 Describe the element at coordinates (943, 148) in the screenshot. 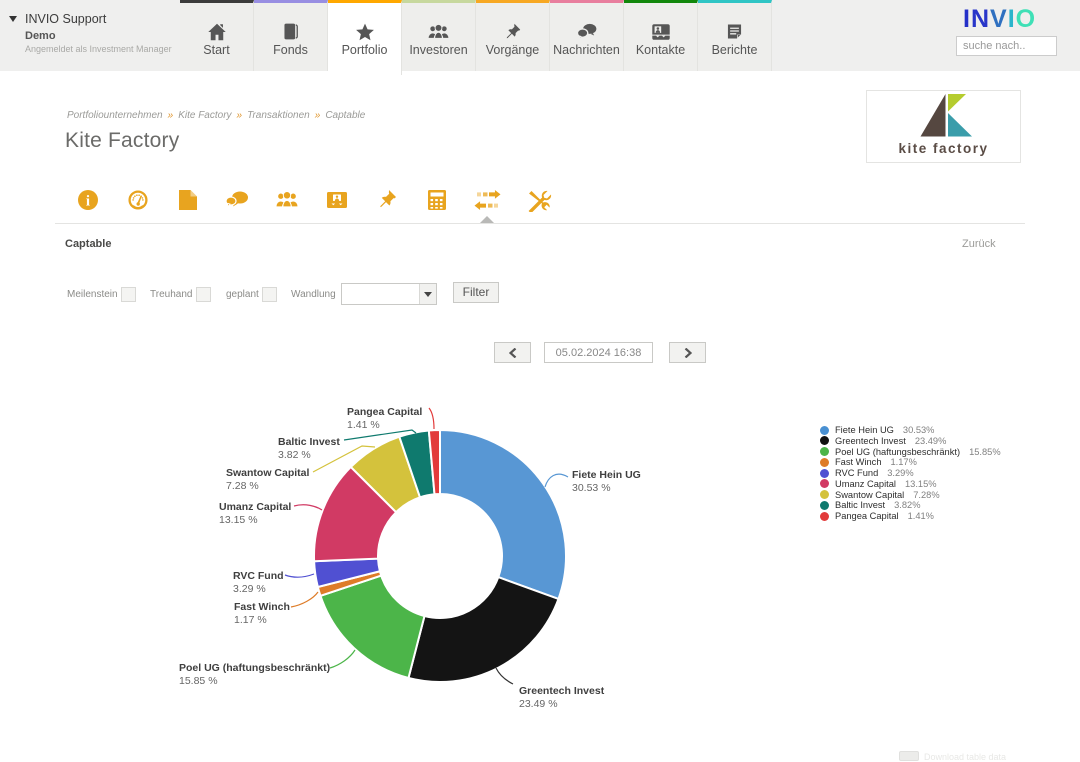

I see `svg-text: kite factory` at that location.